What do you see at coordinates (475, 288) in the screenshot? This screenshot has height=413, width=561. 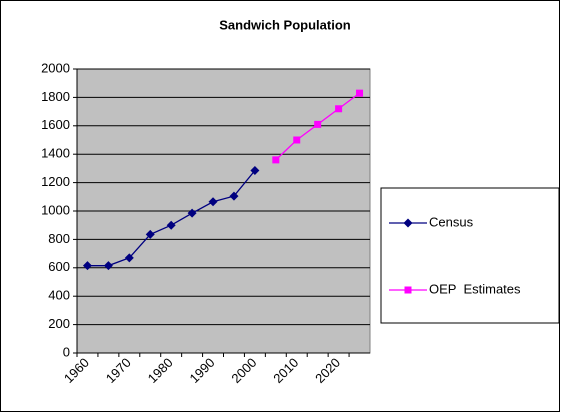 I see `legend-label: OEP Estimates` at bounding box center [475, 288].